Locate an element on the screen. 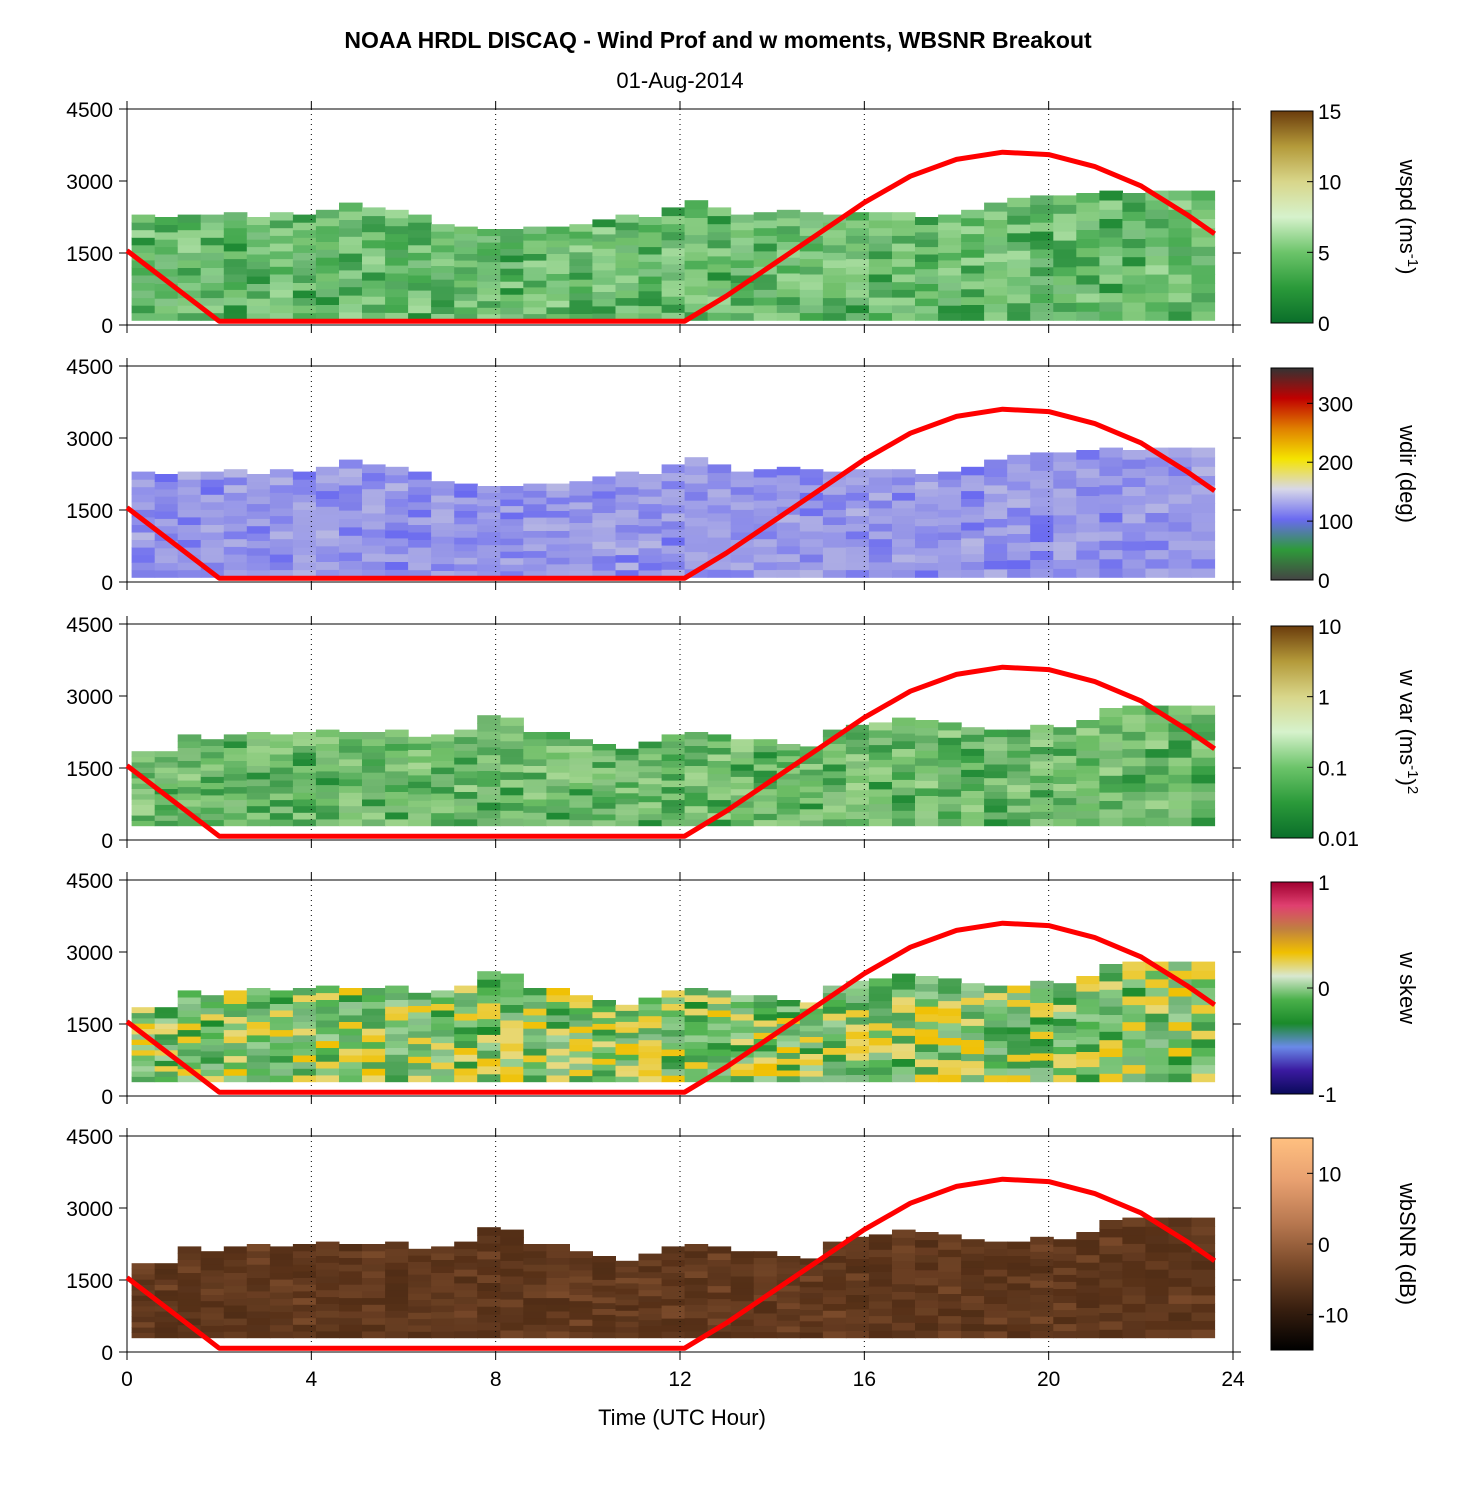  y-tick-label: 3000 is located at coordinates (89, 1209).